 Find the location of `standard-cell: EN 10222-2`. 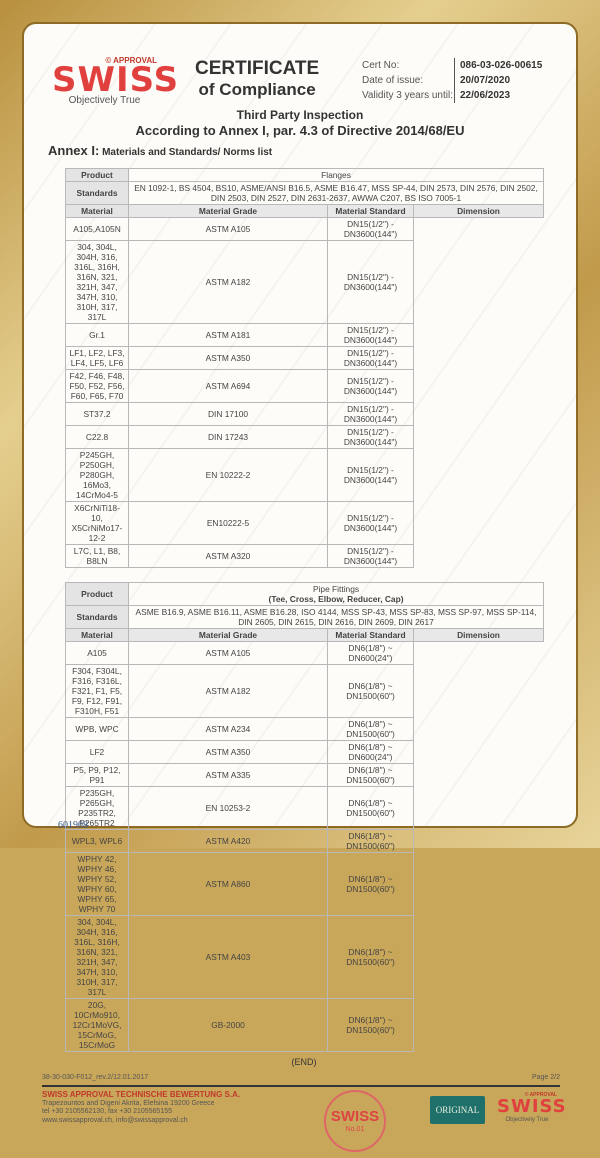

standard-cell: EN 10222-2 is located at coordinates (228, 475).